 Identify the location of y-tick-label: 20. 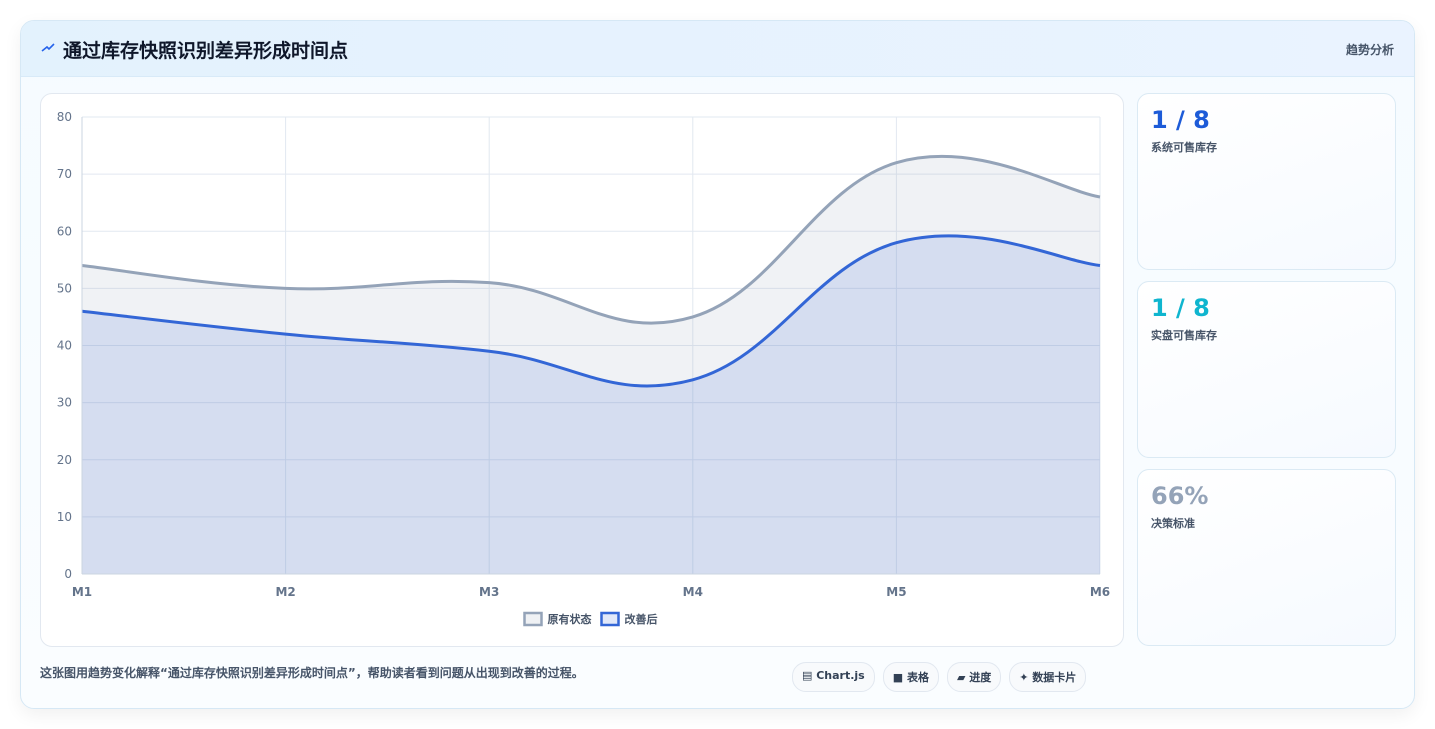
(64, 460).